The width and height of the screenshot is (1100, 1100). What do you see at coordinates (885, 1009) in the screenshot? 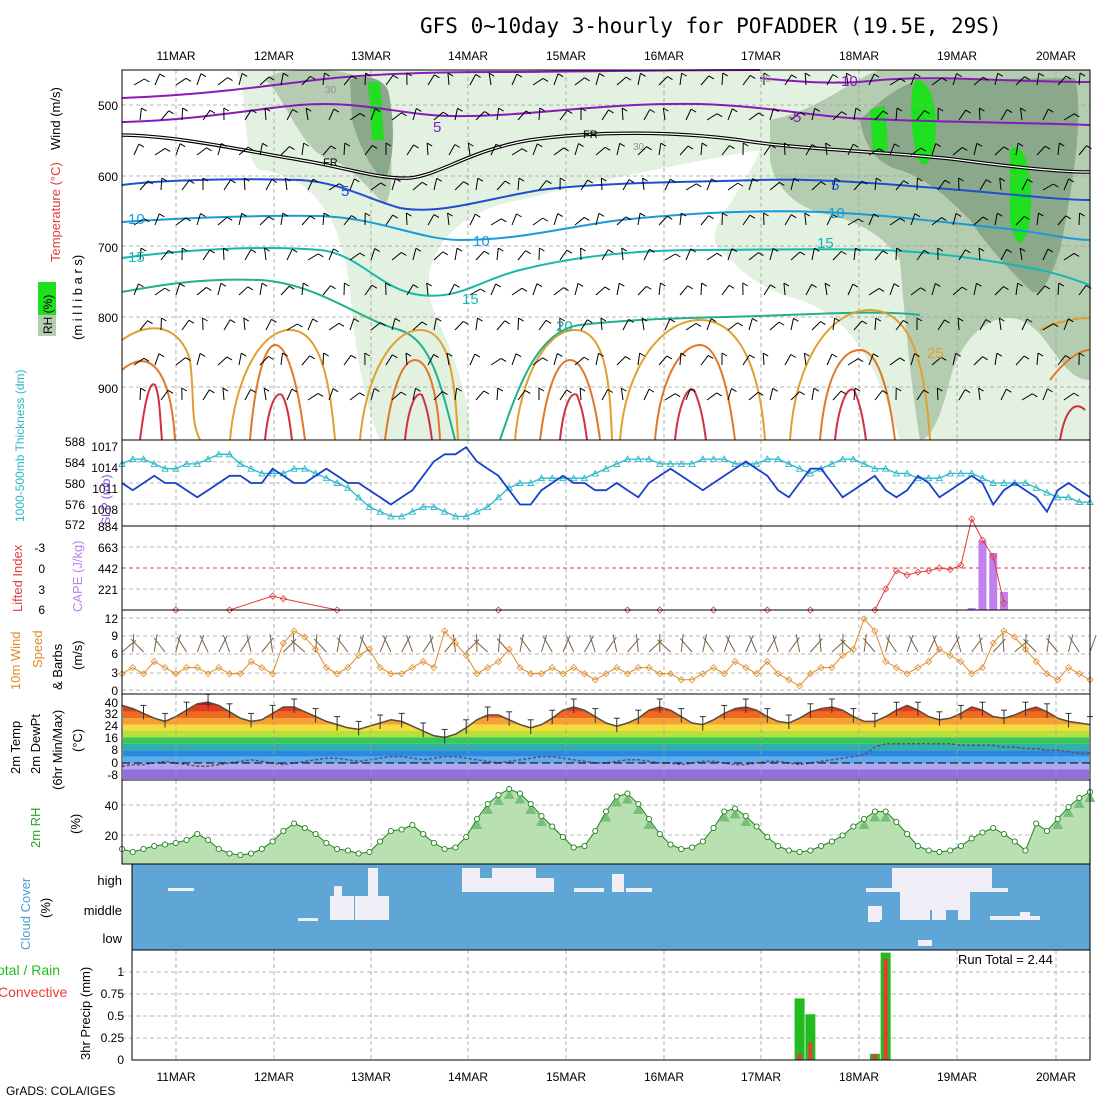
I see `precip-convective-bar` at bounding box center [885, 1009].